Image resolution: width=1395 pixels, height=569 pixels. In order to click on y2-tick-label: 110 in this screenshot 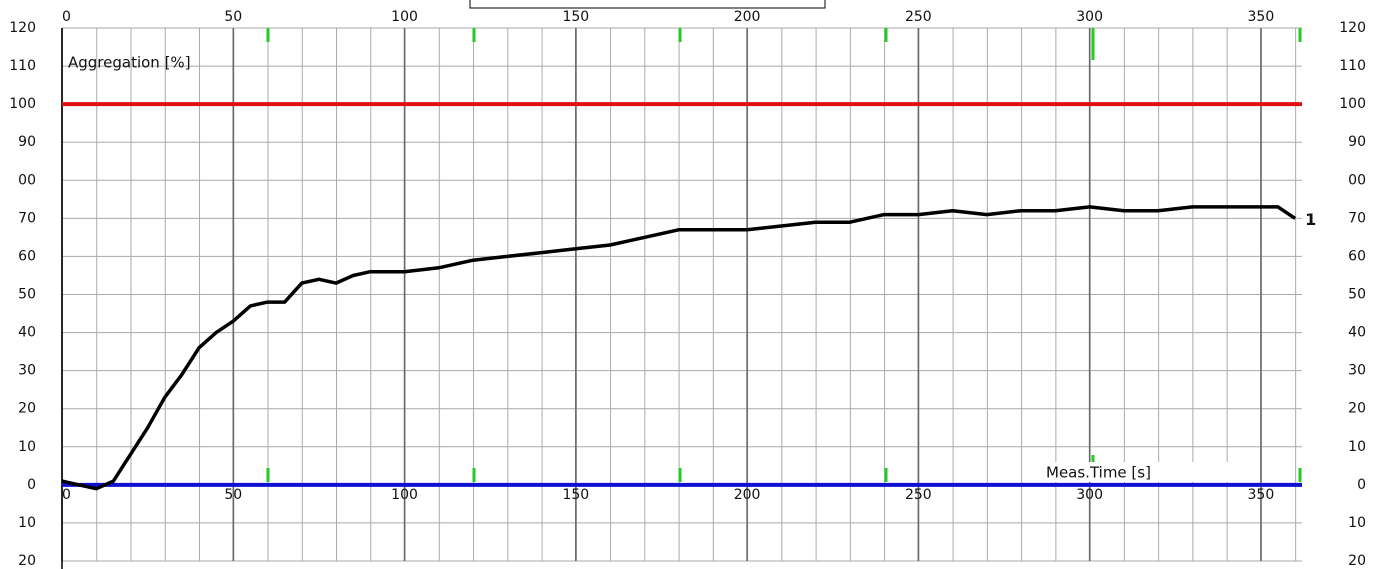, I will do `click(1352, 66)`.